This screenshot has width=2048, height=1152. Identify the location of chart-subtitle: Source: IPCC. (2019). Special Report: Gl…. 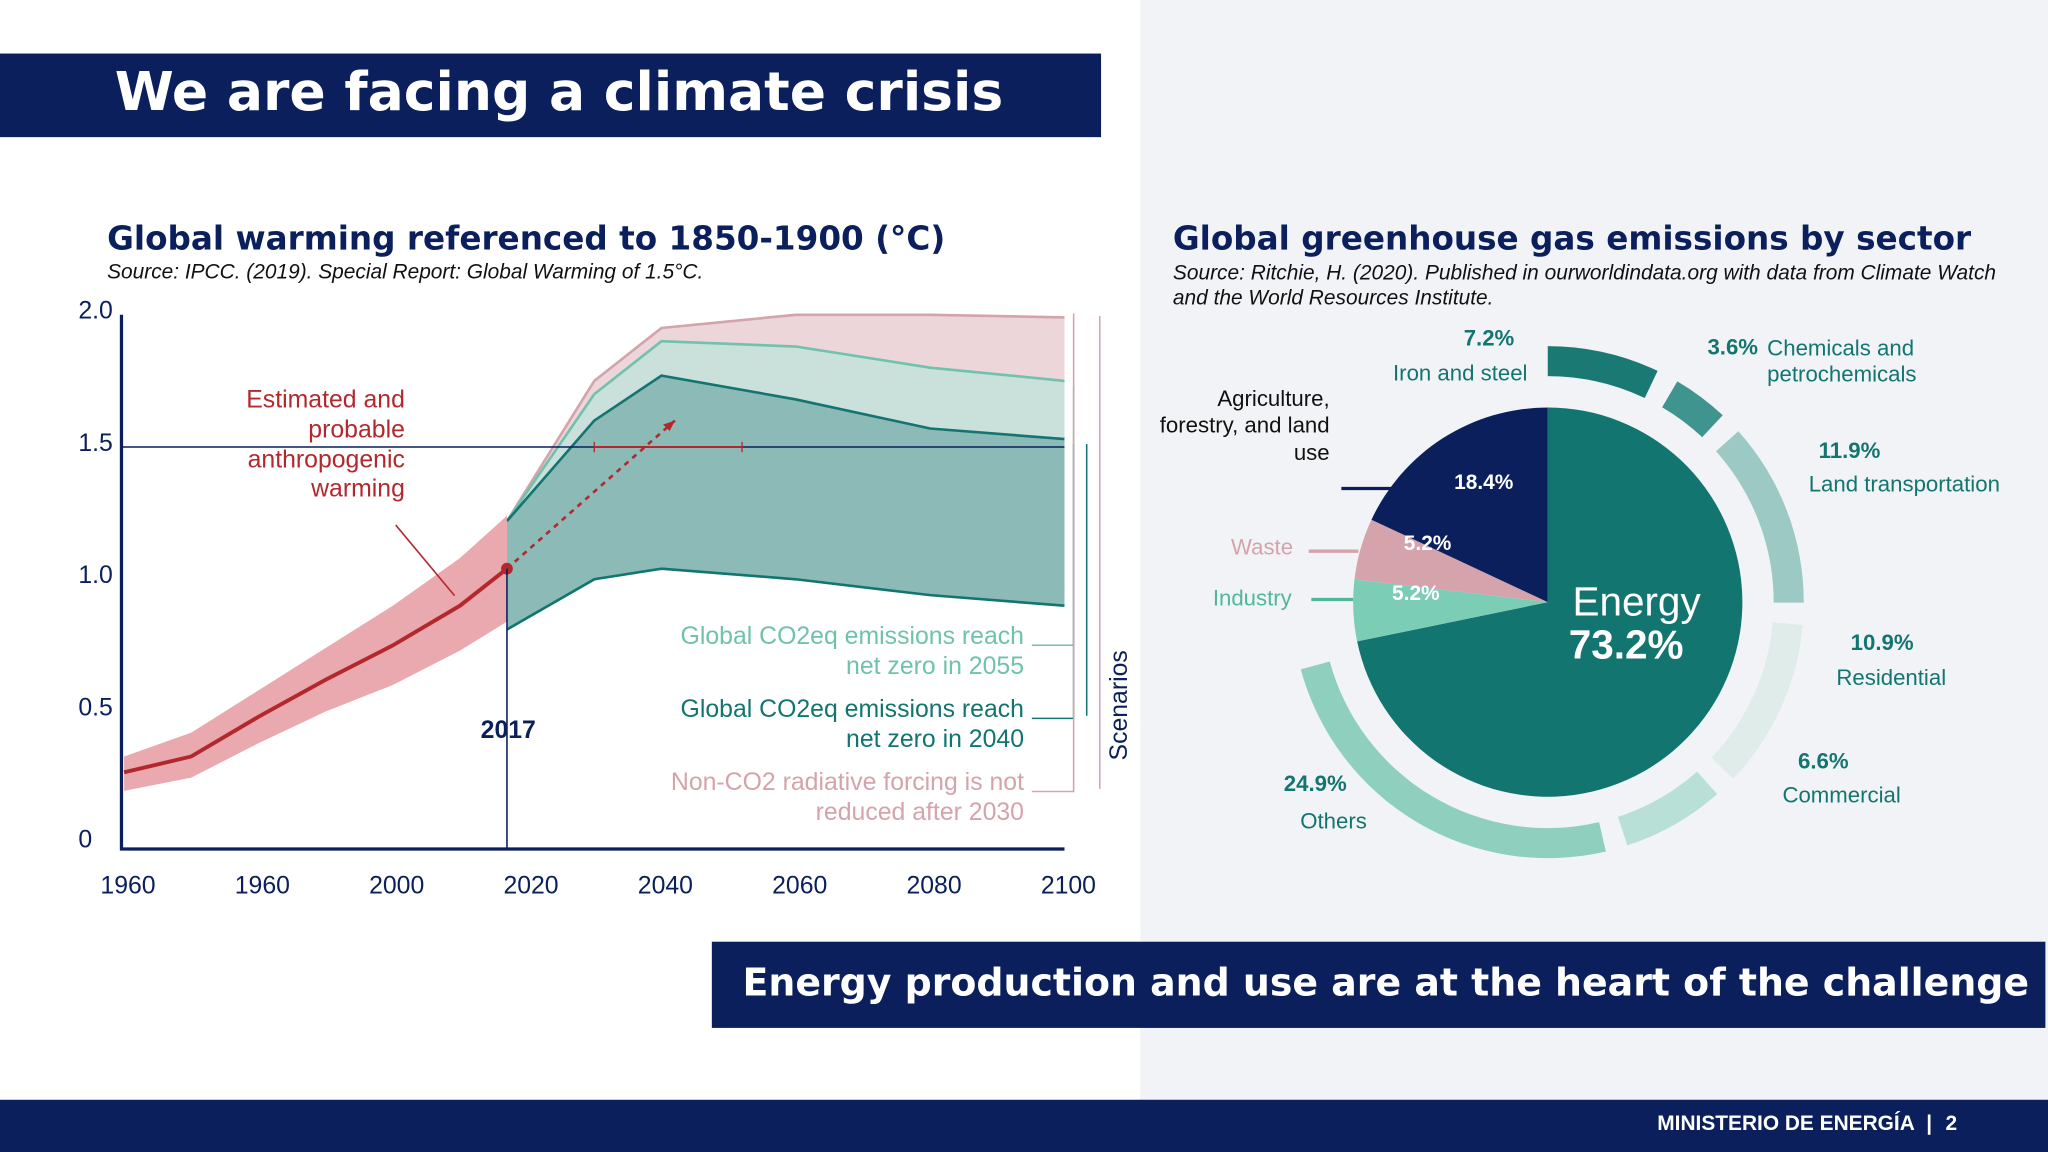
(405, 271).